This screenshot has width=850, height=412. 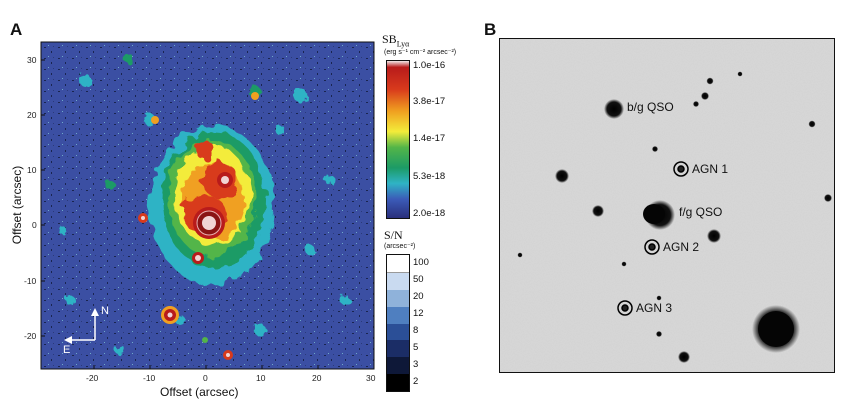 I want to click on sn-colorbar-units: (arcsec⁻²), so click(x=400, y=246).